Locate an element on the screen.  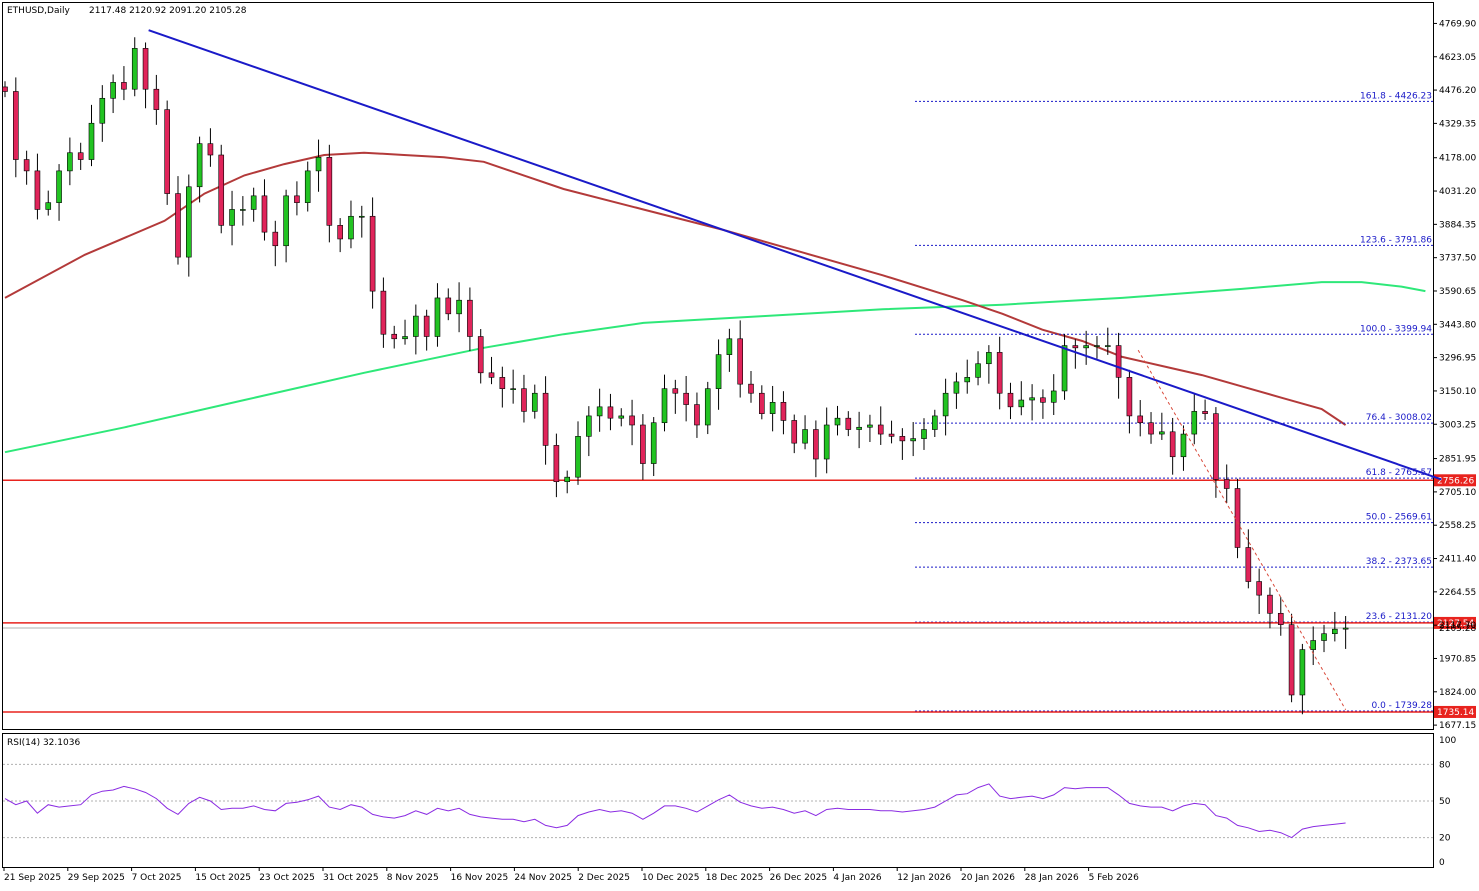
date-tick-label: 21 Sep 2025 is located at coordinates (32, 878).